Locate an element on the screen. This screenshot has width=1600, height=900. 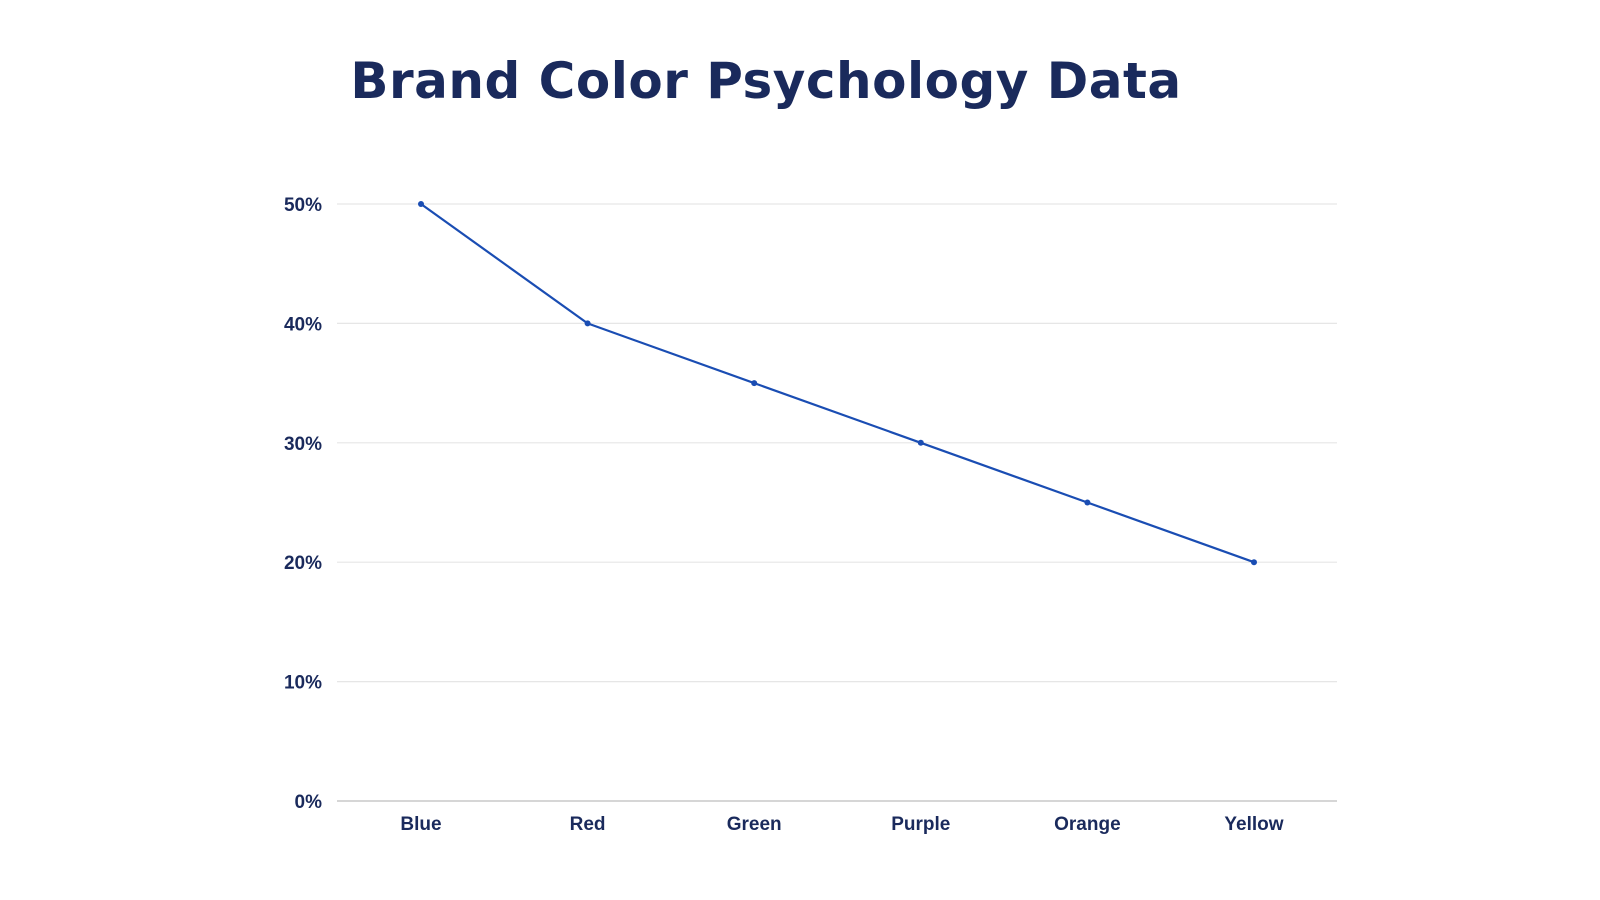
y-tick-label: 20% is located at coordinates (303, 563).